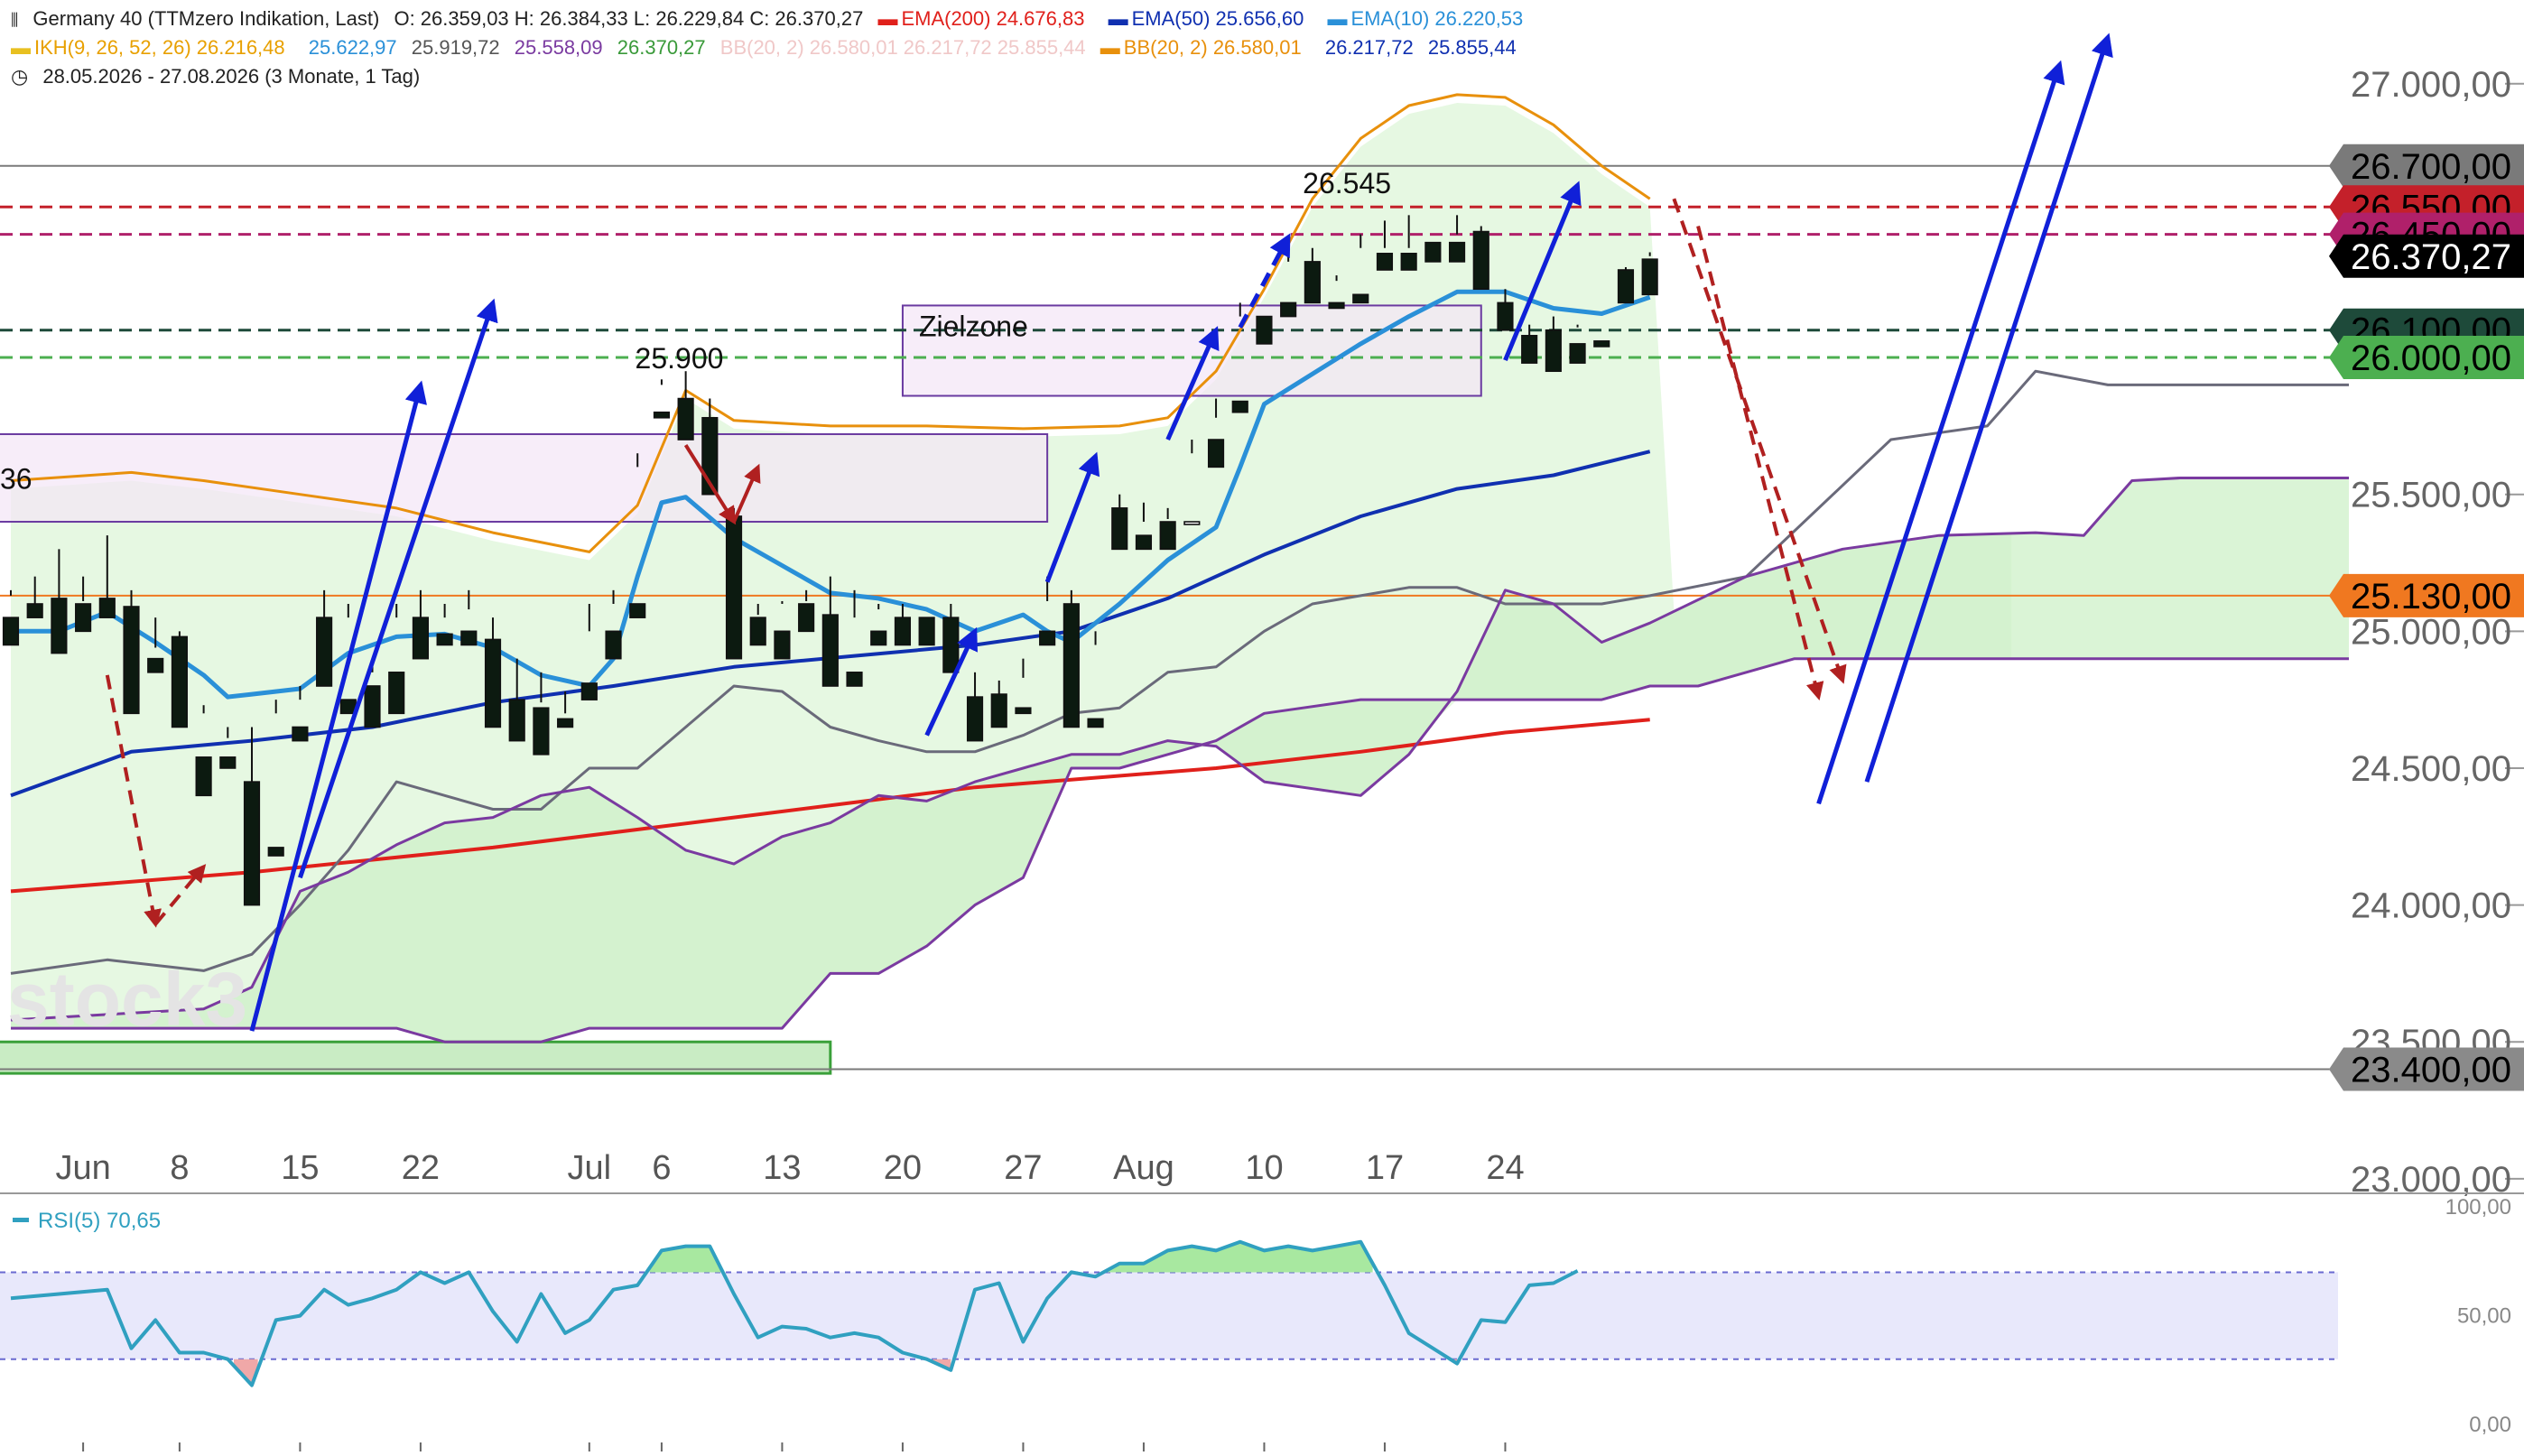 The width and height of the screenshot is (2524, 1456). What do you see at coordinates (590, 1168) in the screenshot?
I see `x-tick-label: Jul` at bounding box center [590, 1168].